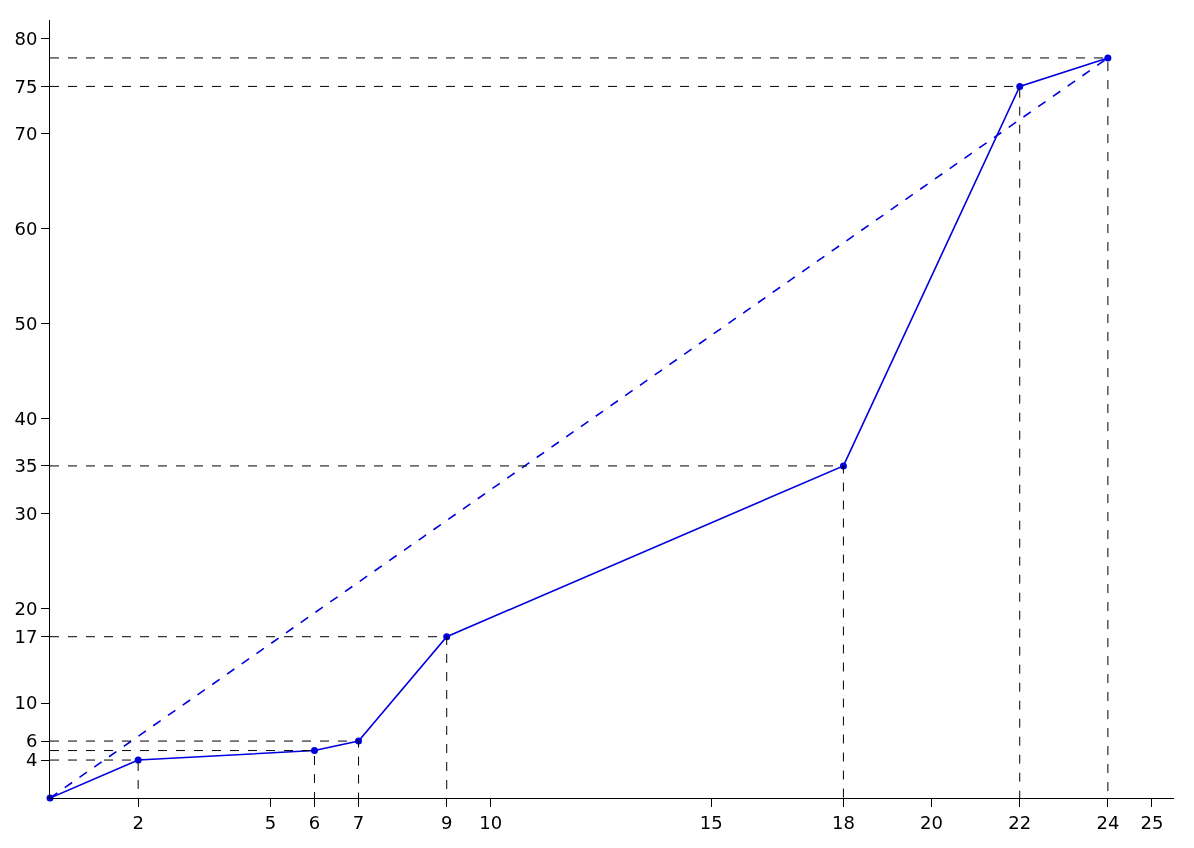 Image resolution: width=1194 pixels, height=848 pixels. Describe the element at coordinates (26, 323) in the screenshot. I see `y-tick-label: 50` at that location.